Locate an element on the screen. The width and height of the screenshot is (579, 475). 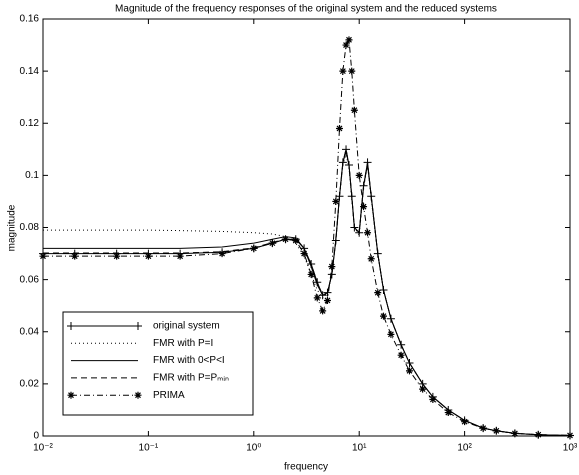
y-tick-label: 0.08 is located at coordinates (30, 227).